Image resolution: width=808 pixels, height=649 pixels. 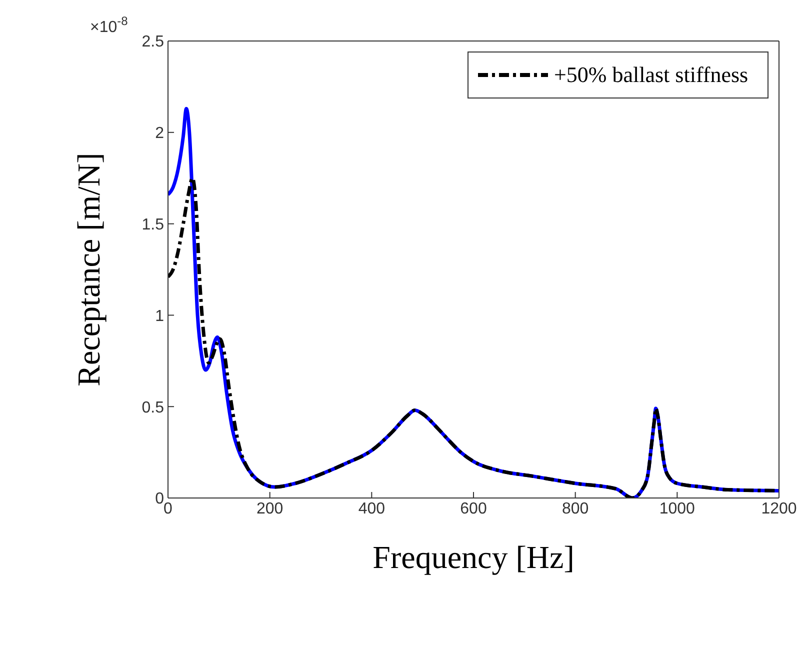 I want to click on x-tick-label: 400, so click(x=372, y=509).